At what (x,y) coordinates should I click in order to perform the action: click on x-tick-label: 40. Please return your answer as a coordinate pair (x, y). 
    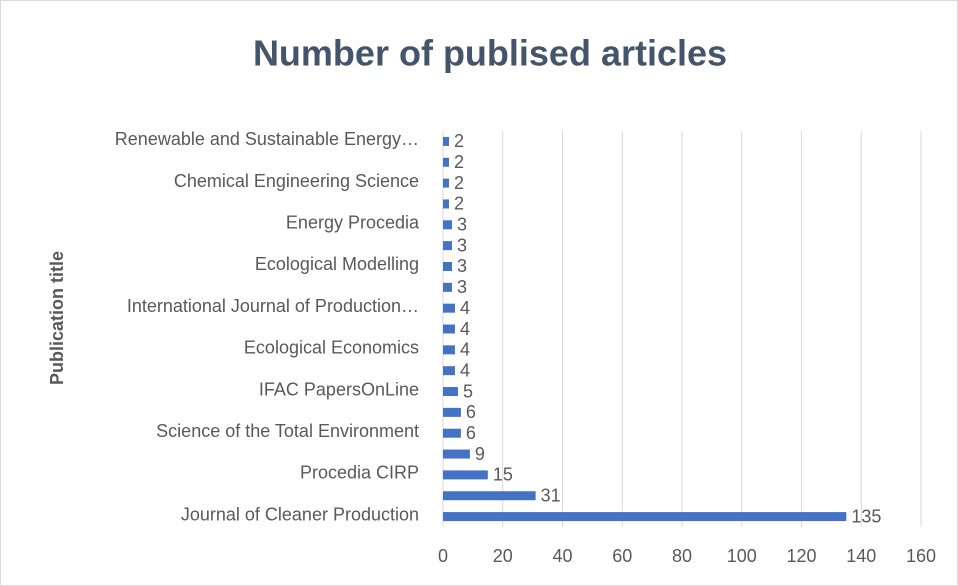
    Looking at the image, I should click on (562, 556).